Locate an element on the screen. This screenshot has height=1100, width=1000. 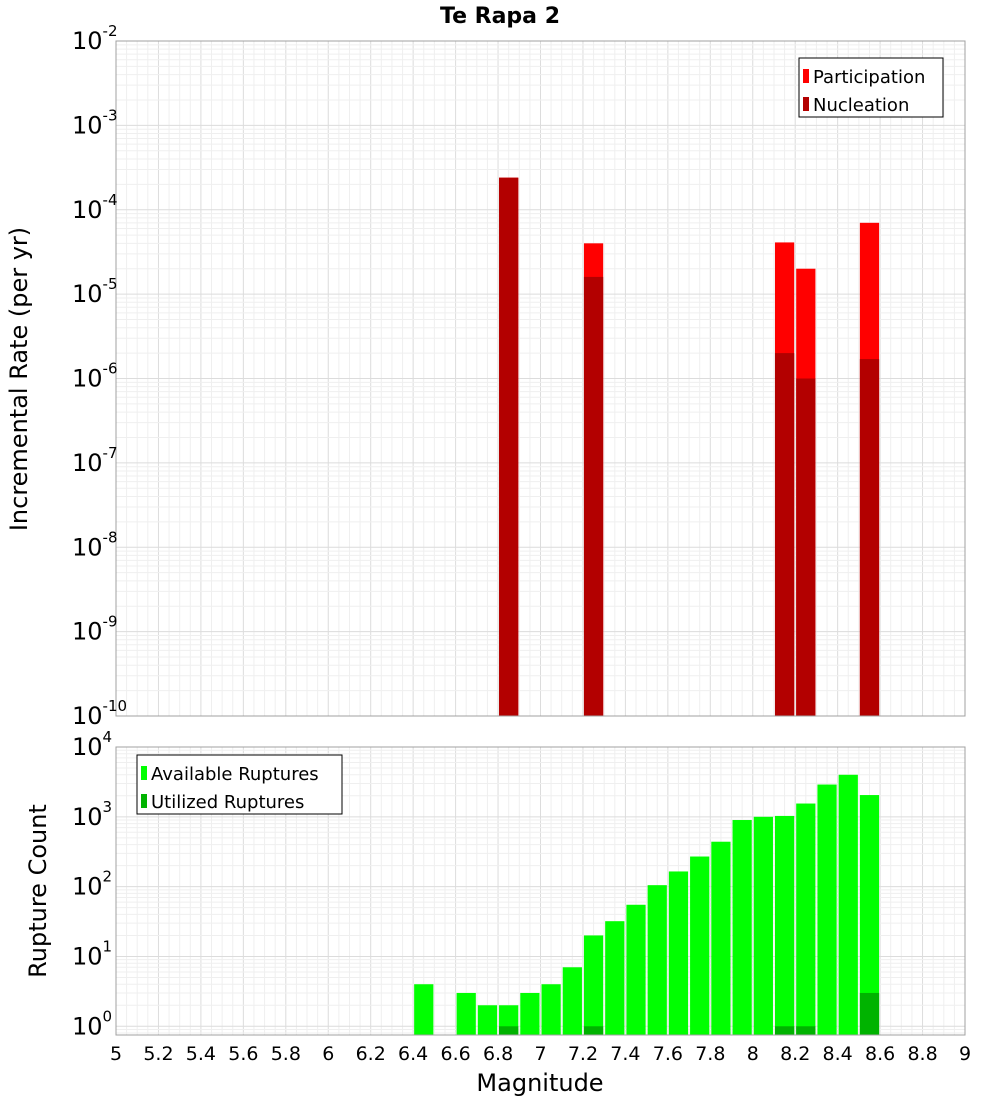
rate-y-tick-label: 10⁻² is located at coordinates (95, 38).